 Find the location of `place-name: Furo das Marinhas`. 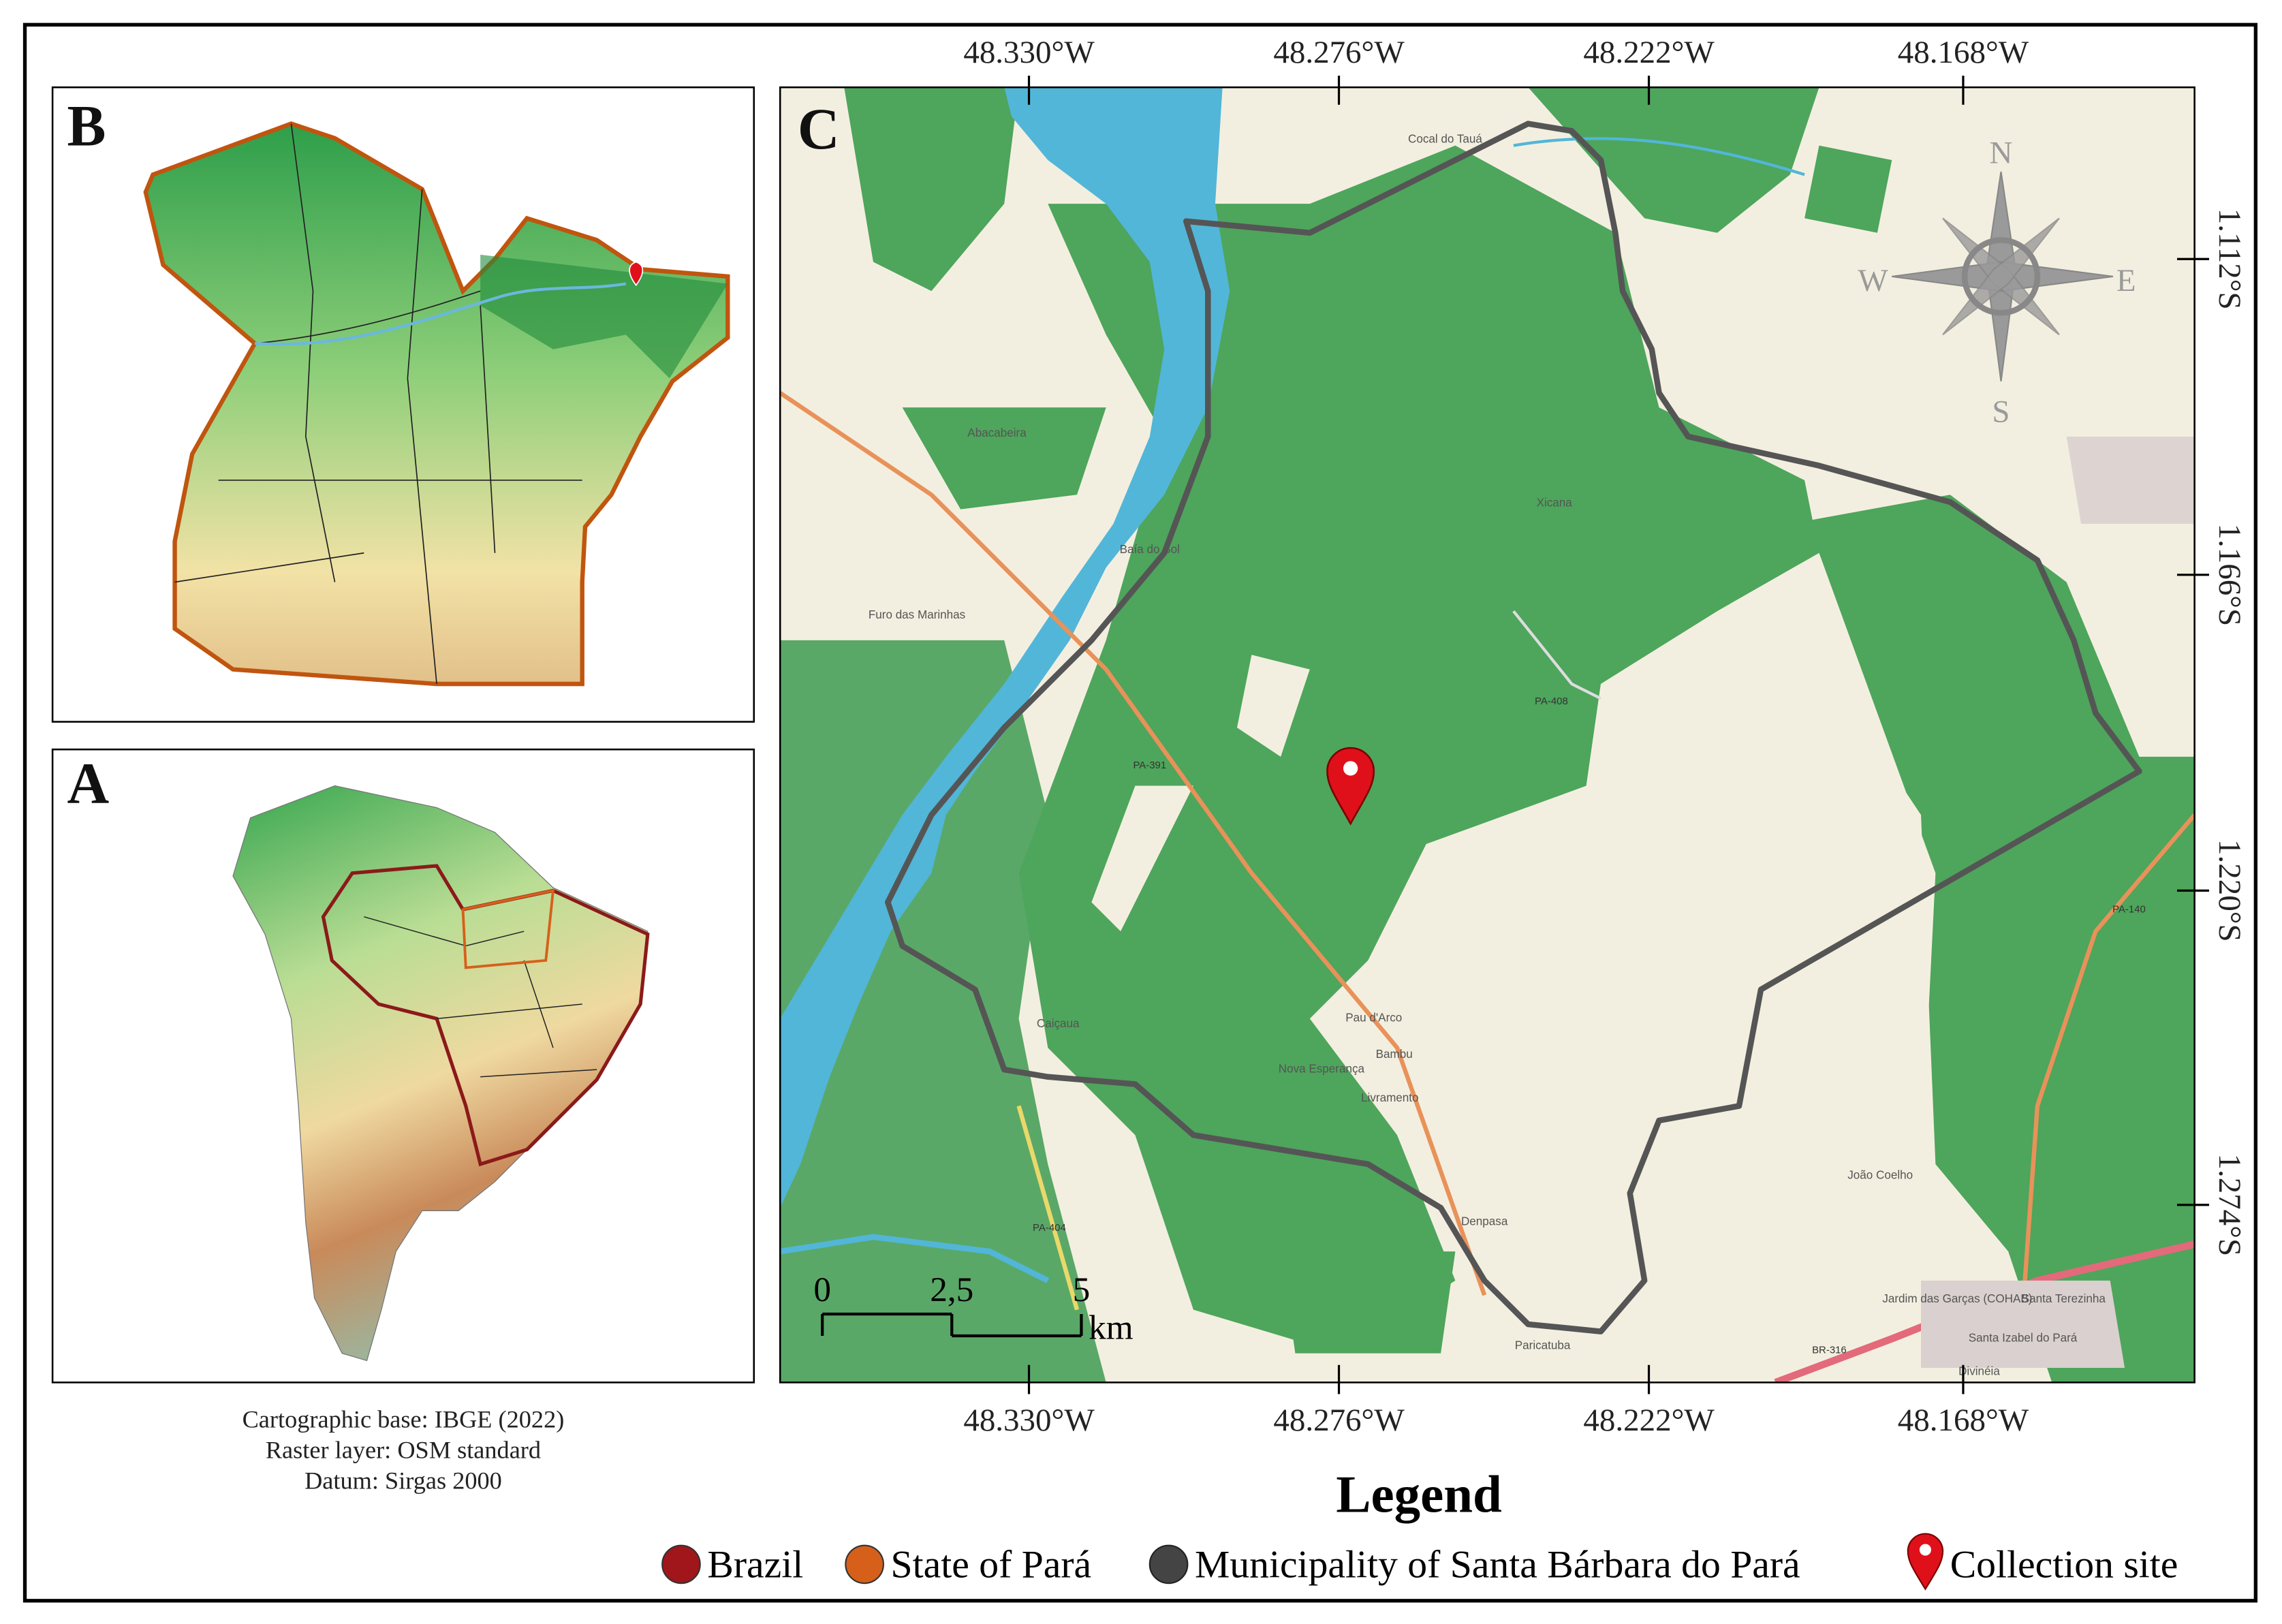

place-name: Furo das Marinhas is located at coordinates (917, 614).